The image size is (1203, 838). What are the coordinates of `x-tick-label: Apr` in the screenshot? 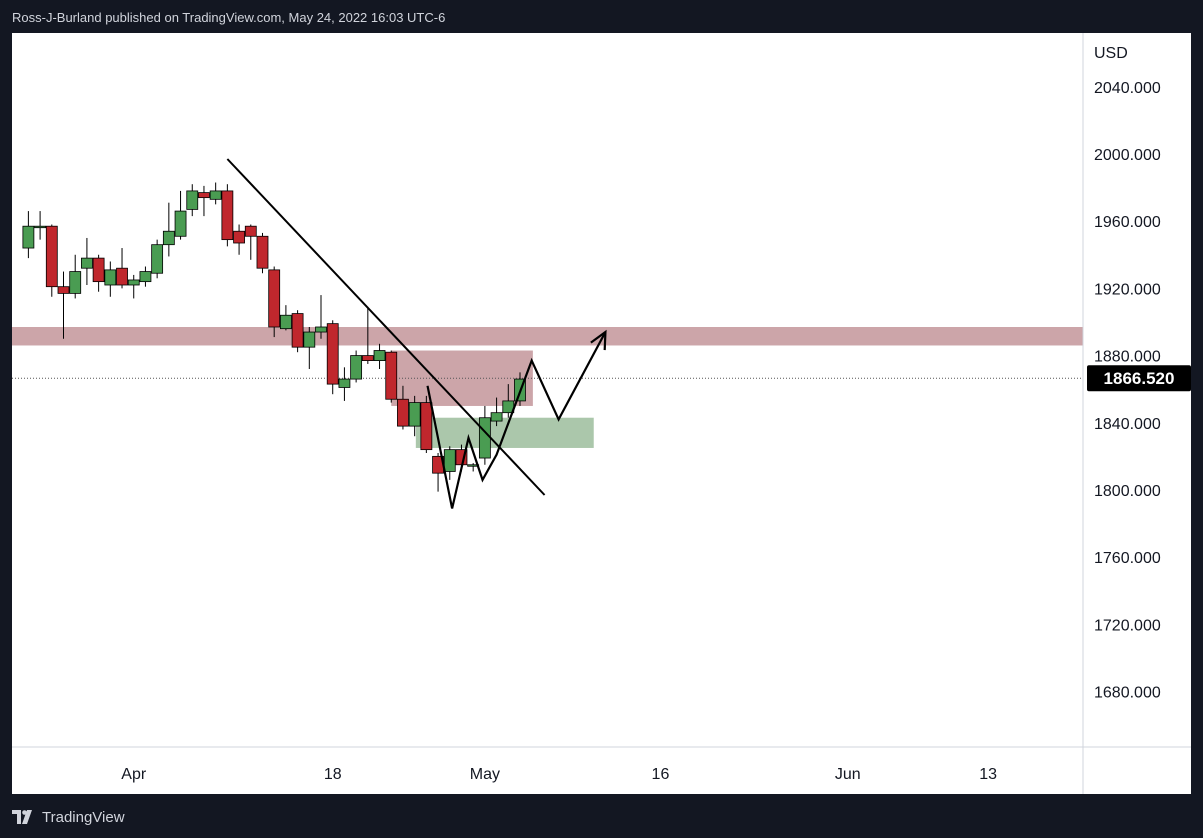 It's located at (134, 774).